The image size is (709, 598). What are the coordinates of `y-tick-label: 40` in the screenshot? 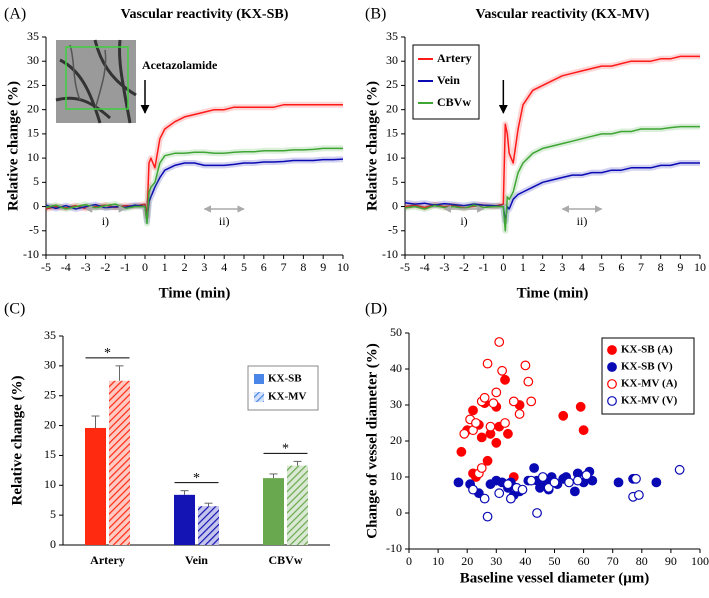 It's located at (396, 368).